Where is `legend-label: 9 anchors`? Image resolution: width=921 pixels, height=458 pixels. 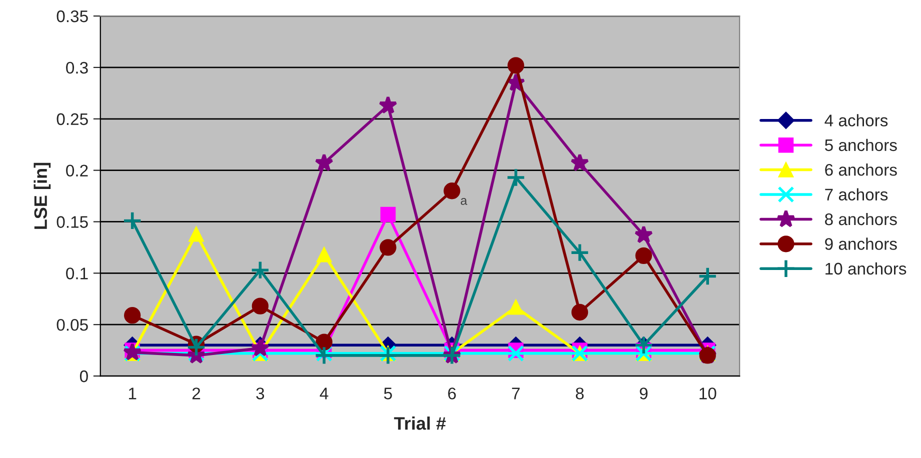 legend-label: 9 anchors is located at coordinates (861, 244).